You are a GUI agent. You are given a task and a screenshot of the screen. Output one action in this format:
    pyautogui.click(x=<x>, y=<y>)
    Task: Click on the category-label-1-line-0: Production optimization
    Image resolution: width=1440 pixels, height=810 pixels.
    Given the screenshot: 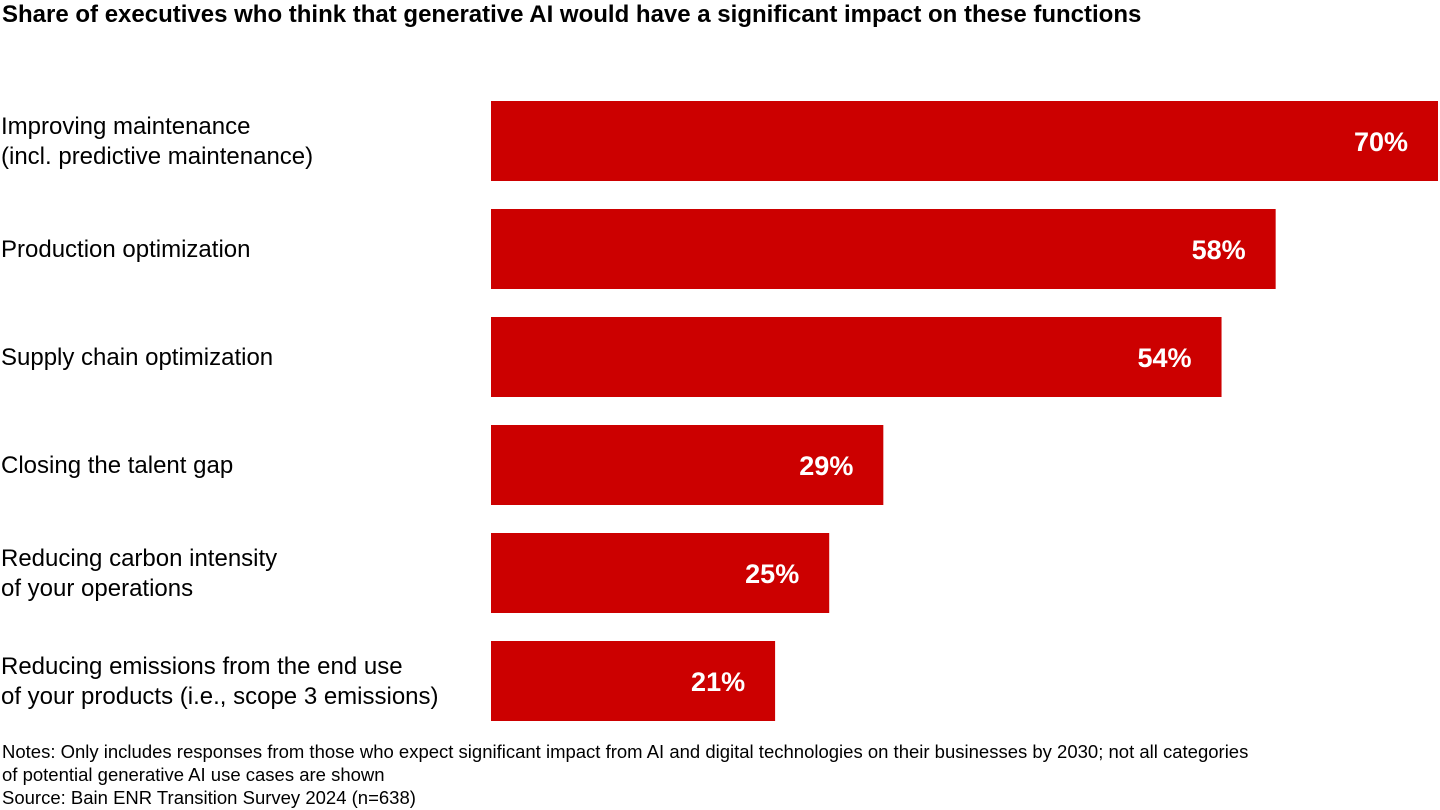 What is the action you would take?
    pyautogui.click(x=125, y=249)
    